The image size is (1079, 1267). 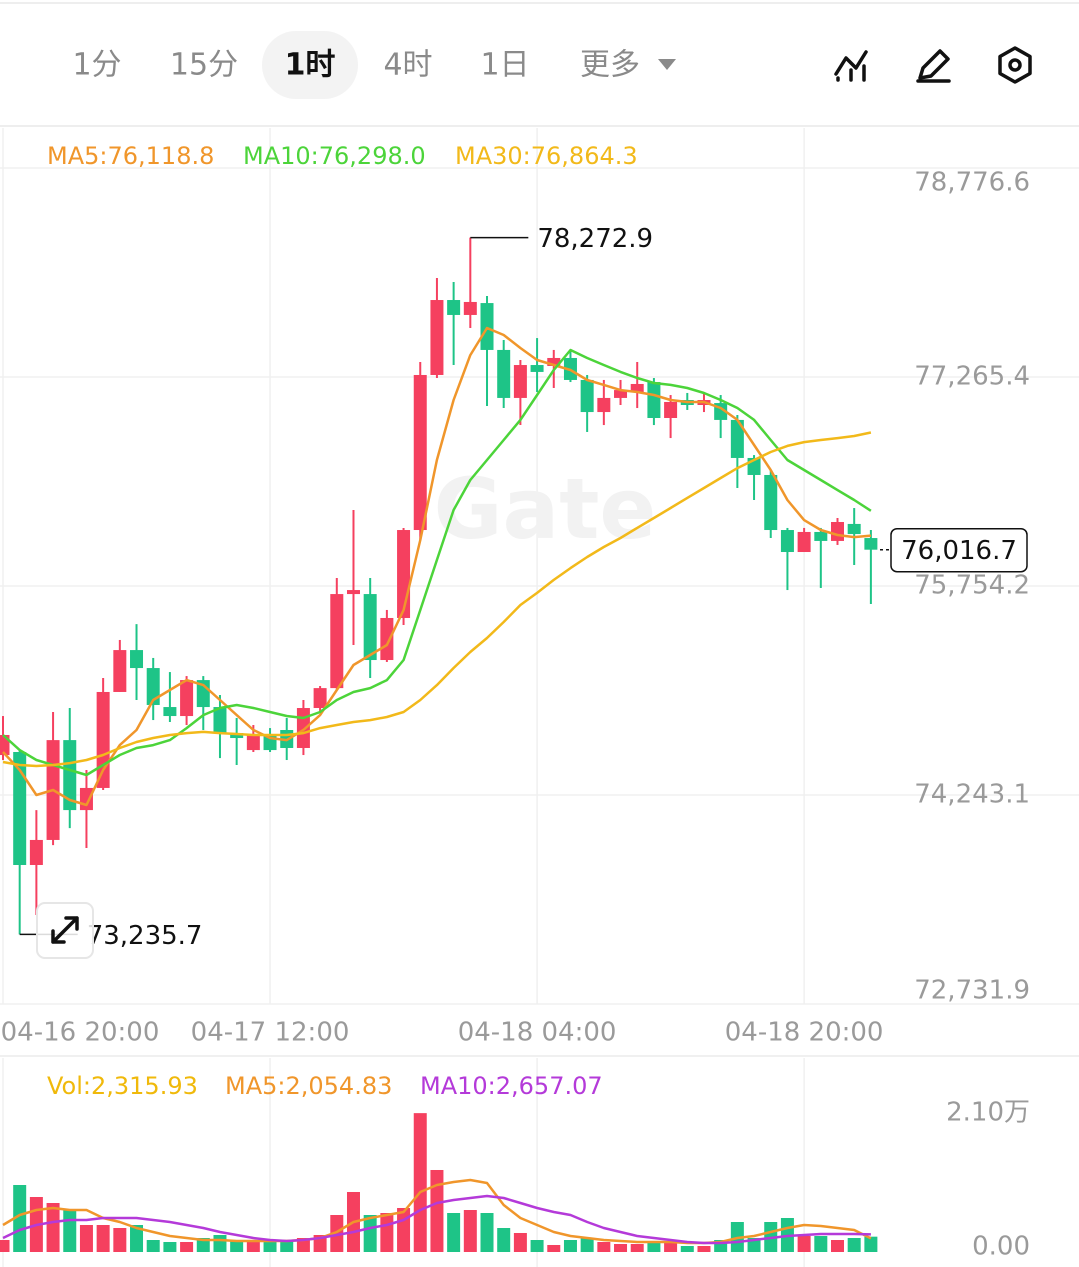 What do you see at coordinates (610, 65) in the screenshot?
I see `tab: 更多` at bounding box center [610, 65].